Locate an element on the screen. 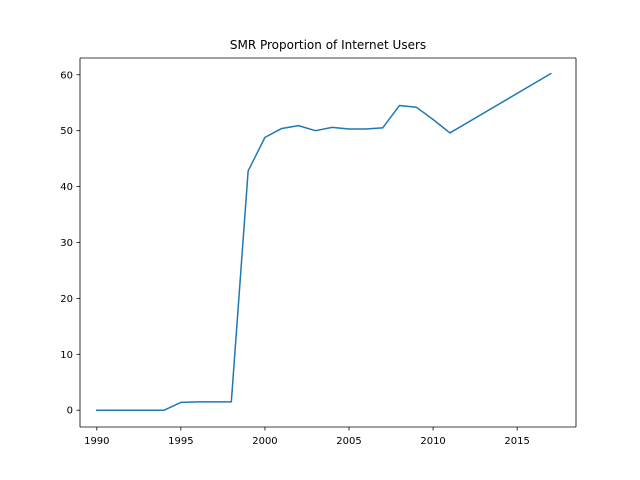 The width and height of the screenshot is (640, 480). y-tick-label: 0 is located at coordinates (70, 411).